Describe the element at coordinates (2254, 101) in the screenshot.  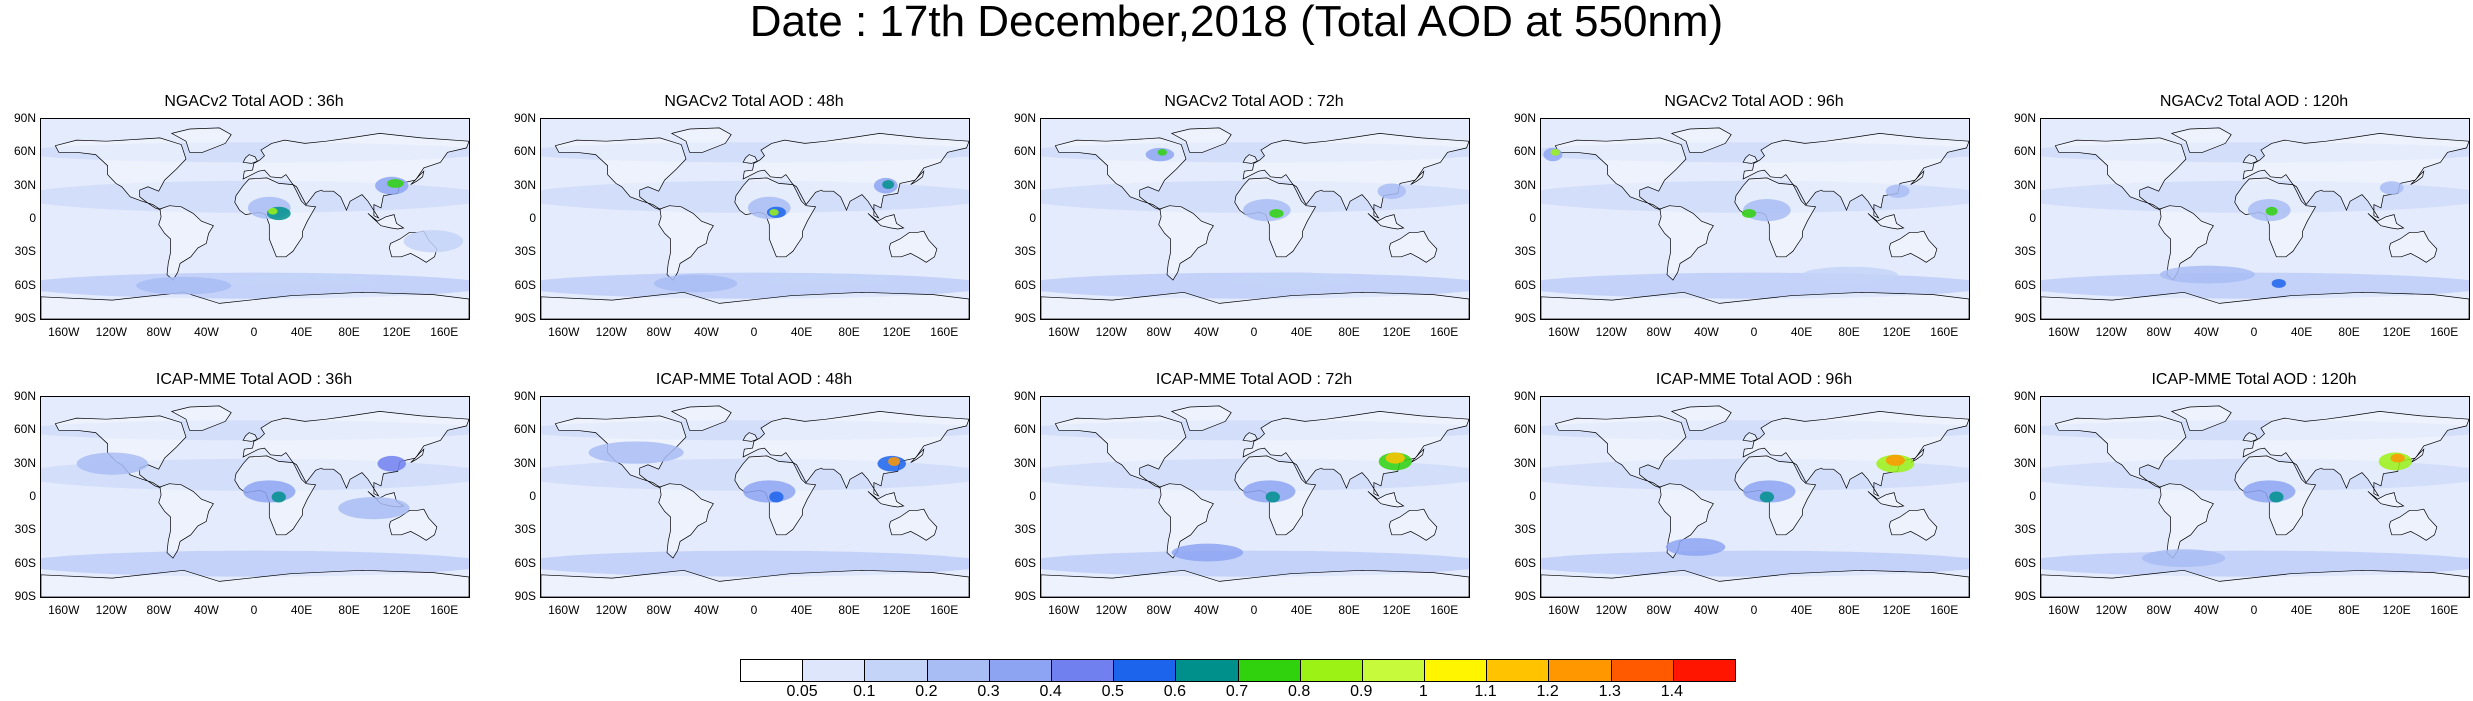
I see `panel-title: NGACv2 Total AOD : 120h` at that location.